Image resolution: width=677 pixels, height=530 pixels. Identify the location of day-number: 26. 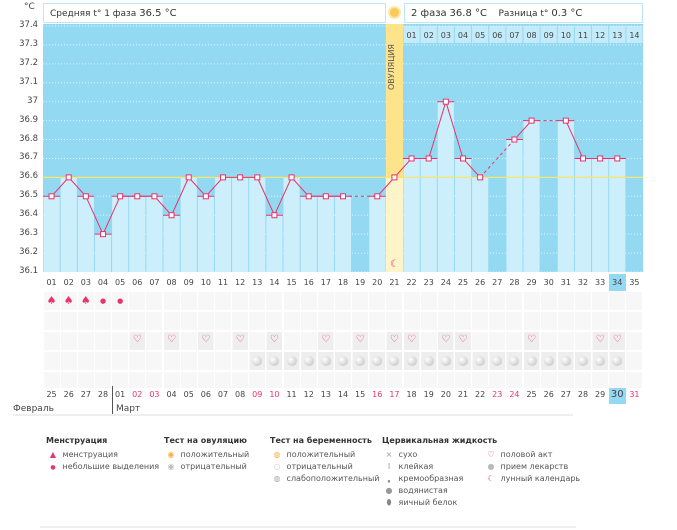
(480, 282).